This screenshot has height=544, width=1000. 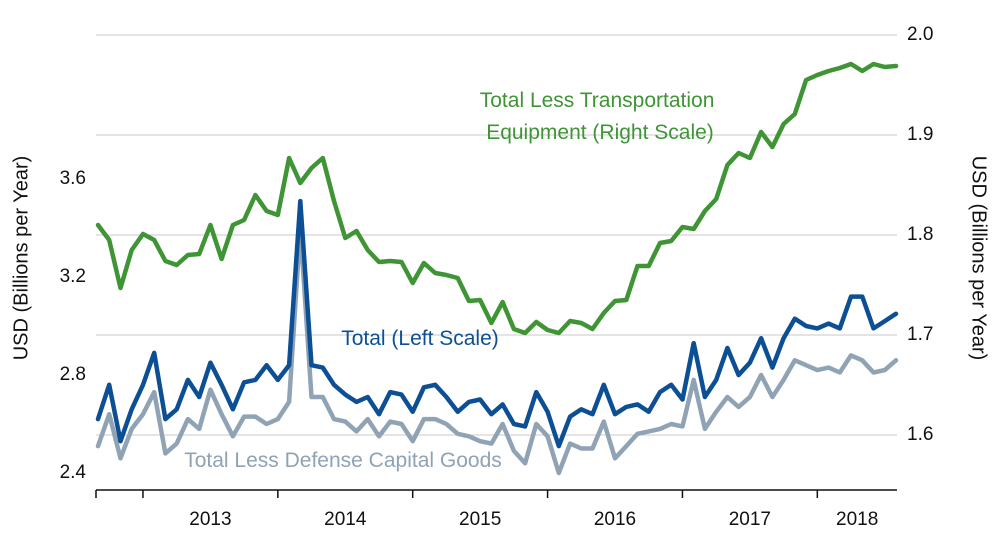 What do you see at coordinates (73, 178) in the screenshot?
I see `left-tick-label: 3.6` at bounding box center [73, 178].